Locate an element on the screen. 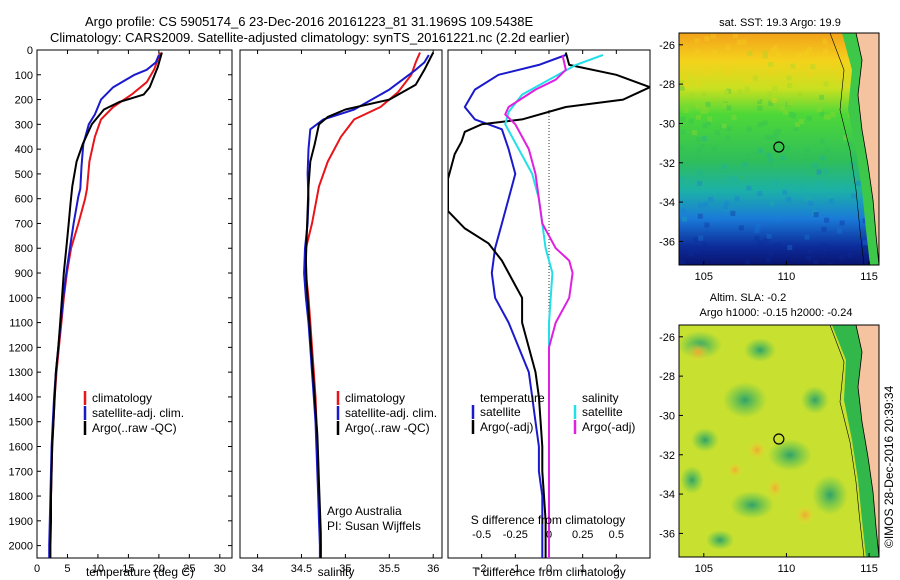 The width and height of the screenshot is (900, 580). sst-map-x-ticks: 105 110 115 is located at coordinates (786, 272).